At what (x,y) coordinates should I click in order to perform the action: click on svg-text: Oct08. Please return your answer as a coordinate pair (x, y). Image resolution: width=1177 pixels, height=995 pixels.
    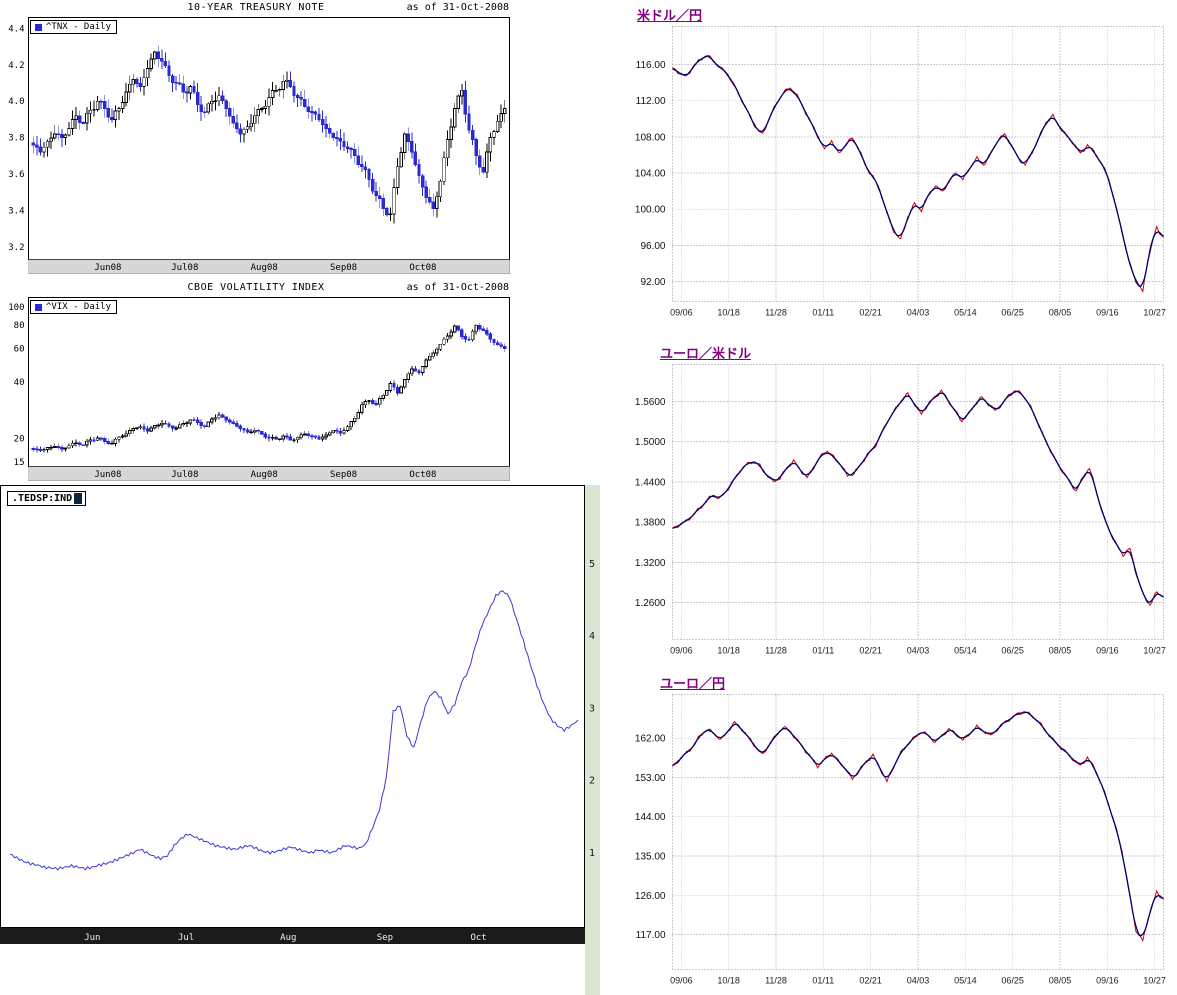
    Looking at the image, I should click on (422, 475).